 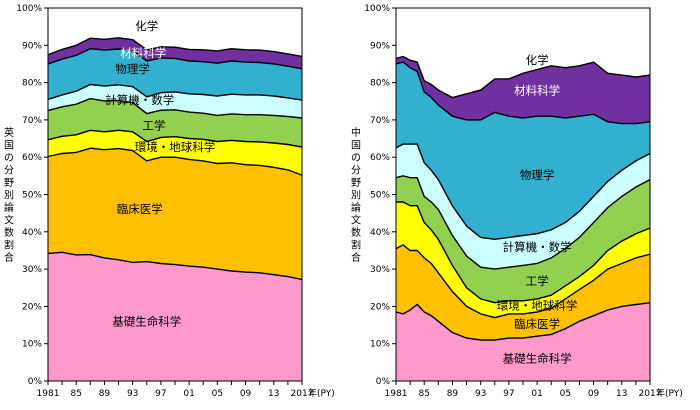 I want to click on y-axis-title: 中国の分野別論文数割合, so click(x=356, y=195).